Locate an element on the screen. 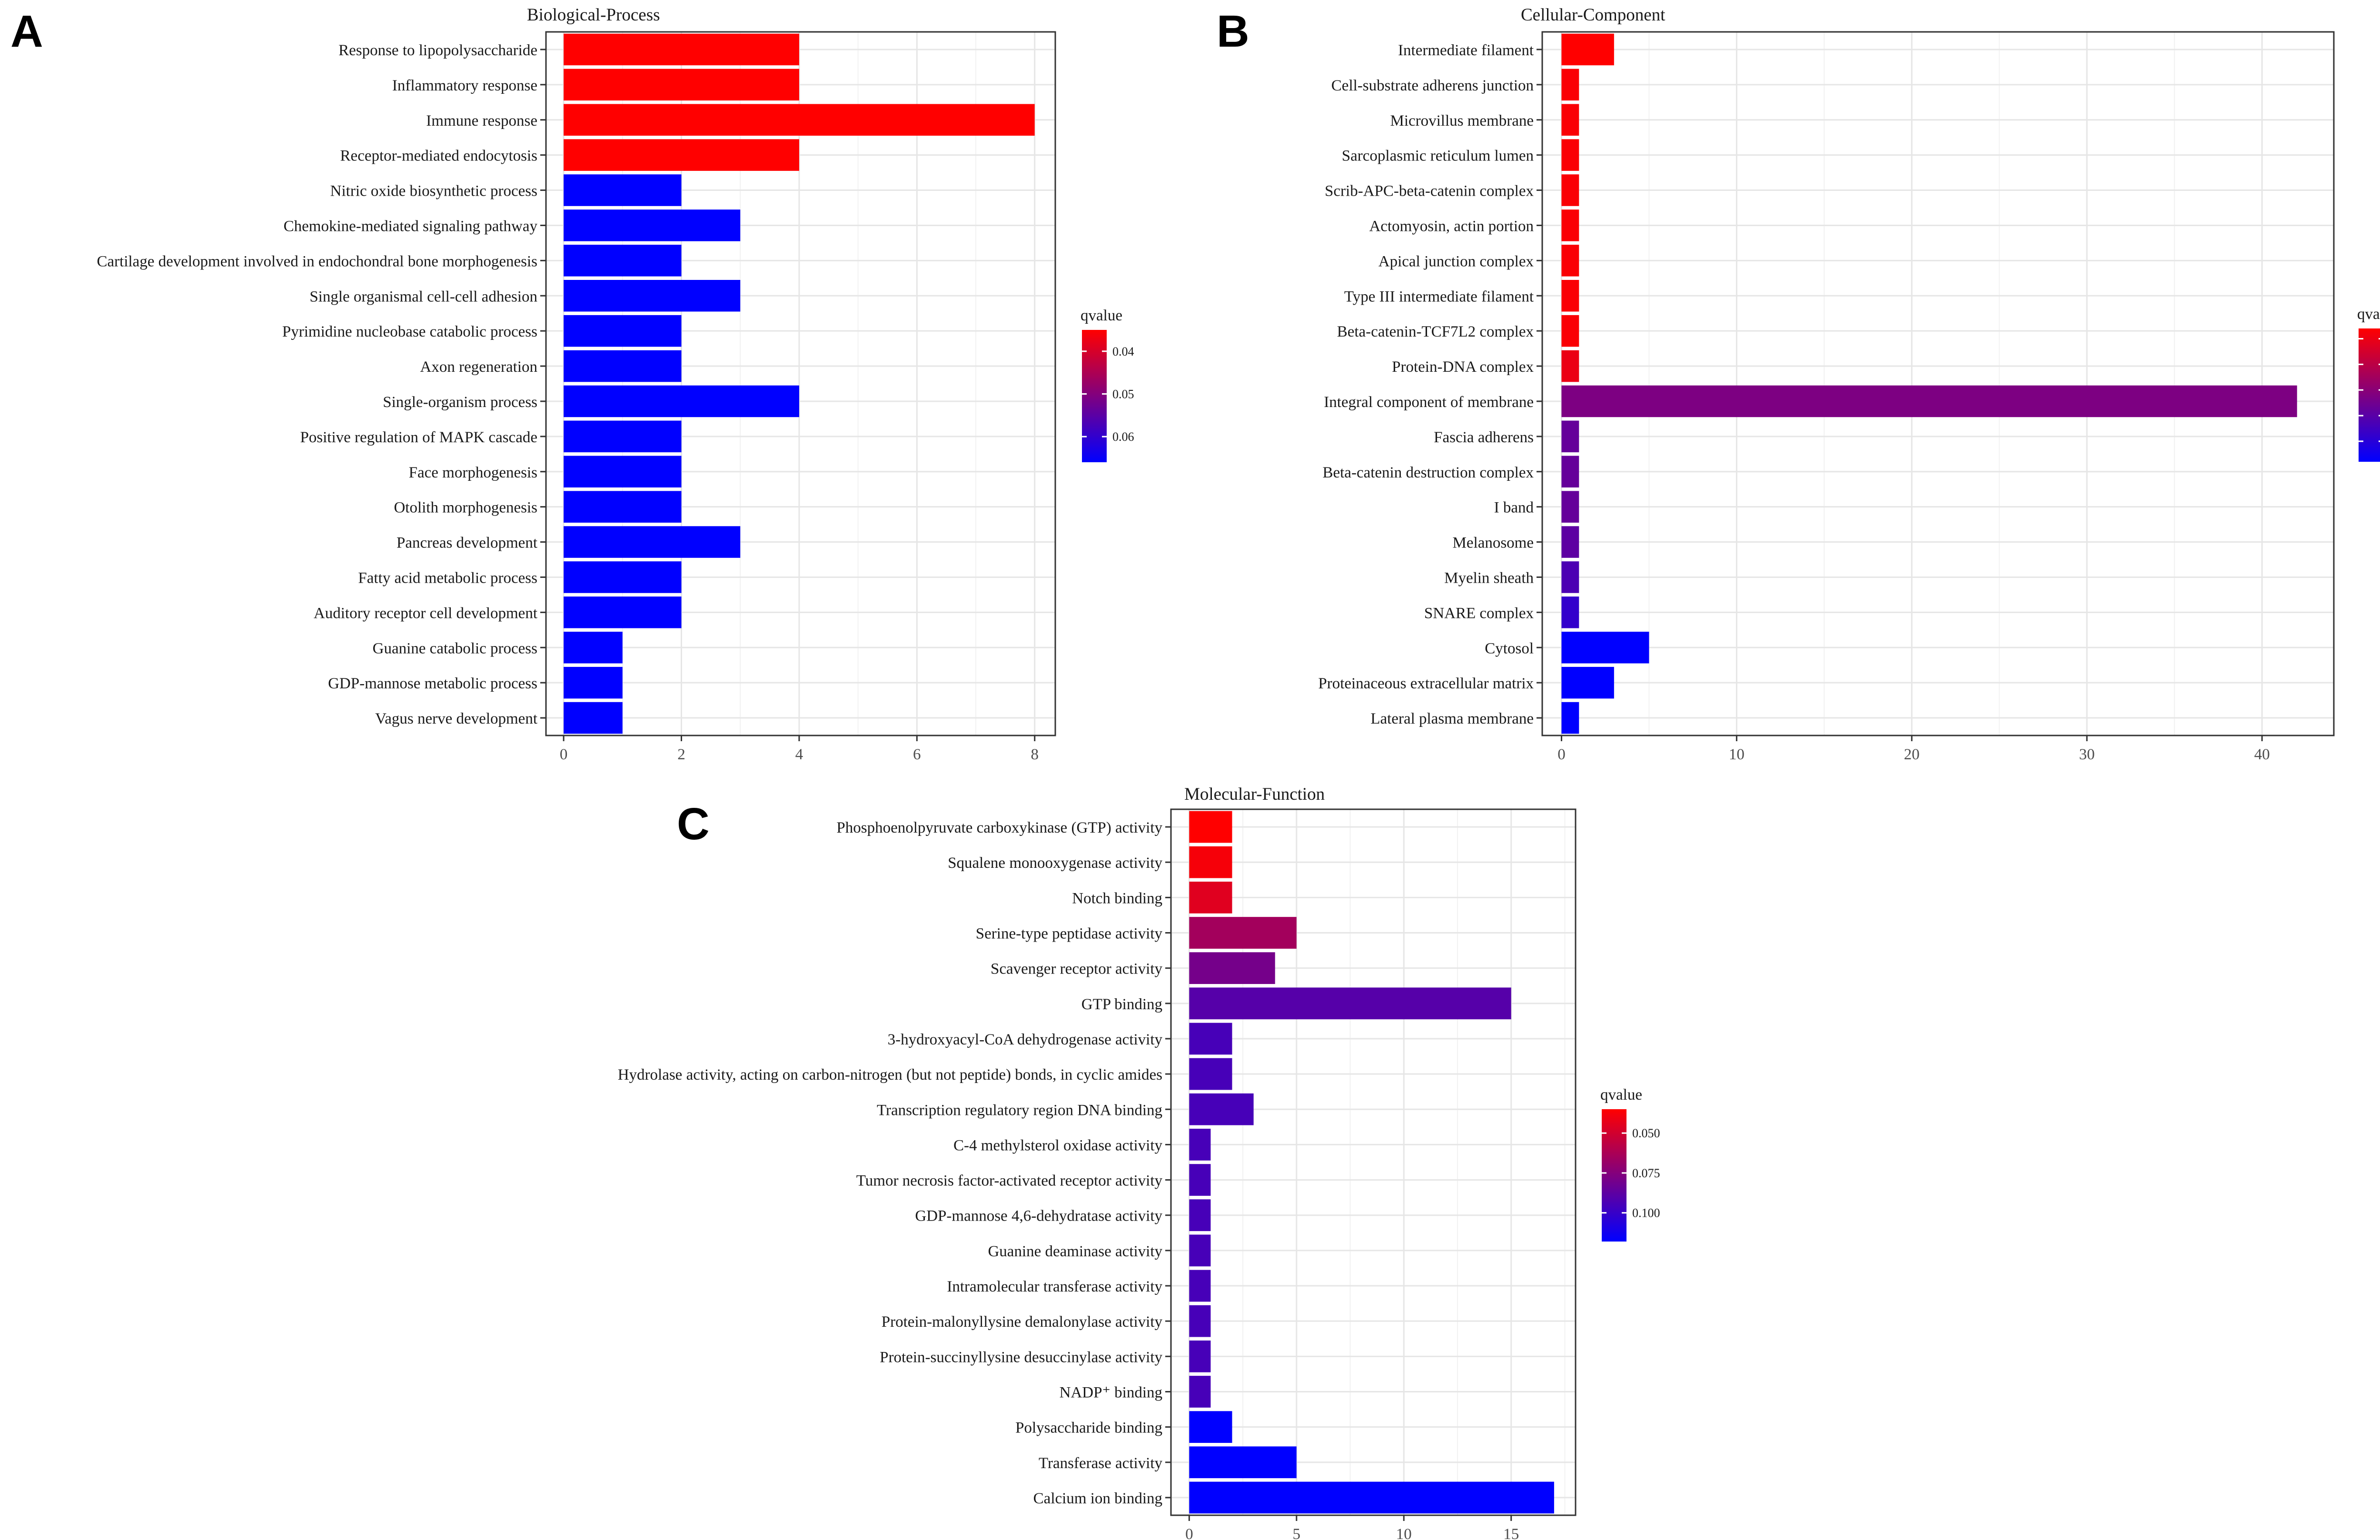 This screenshot has height=1540, width=2380. legend-tick-label: 0.050 is located at coordinates (1646, 1133).